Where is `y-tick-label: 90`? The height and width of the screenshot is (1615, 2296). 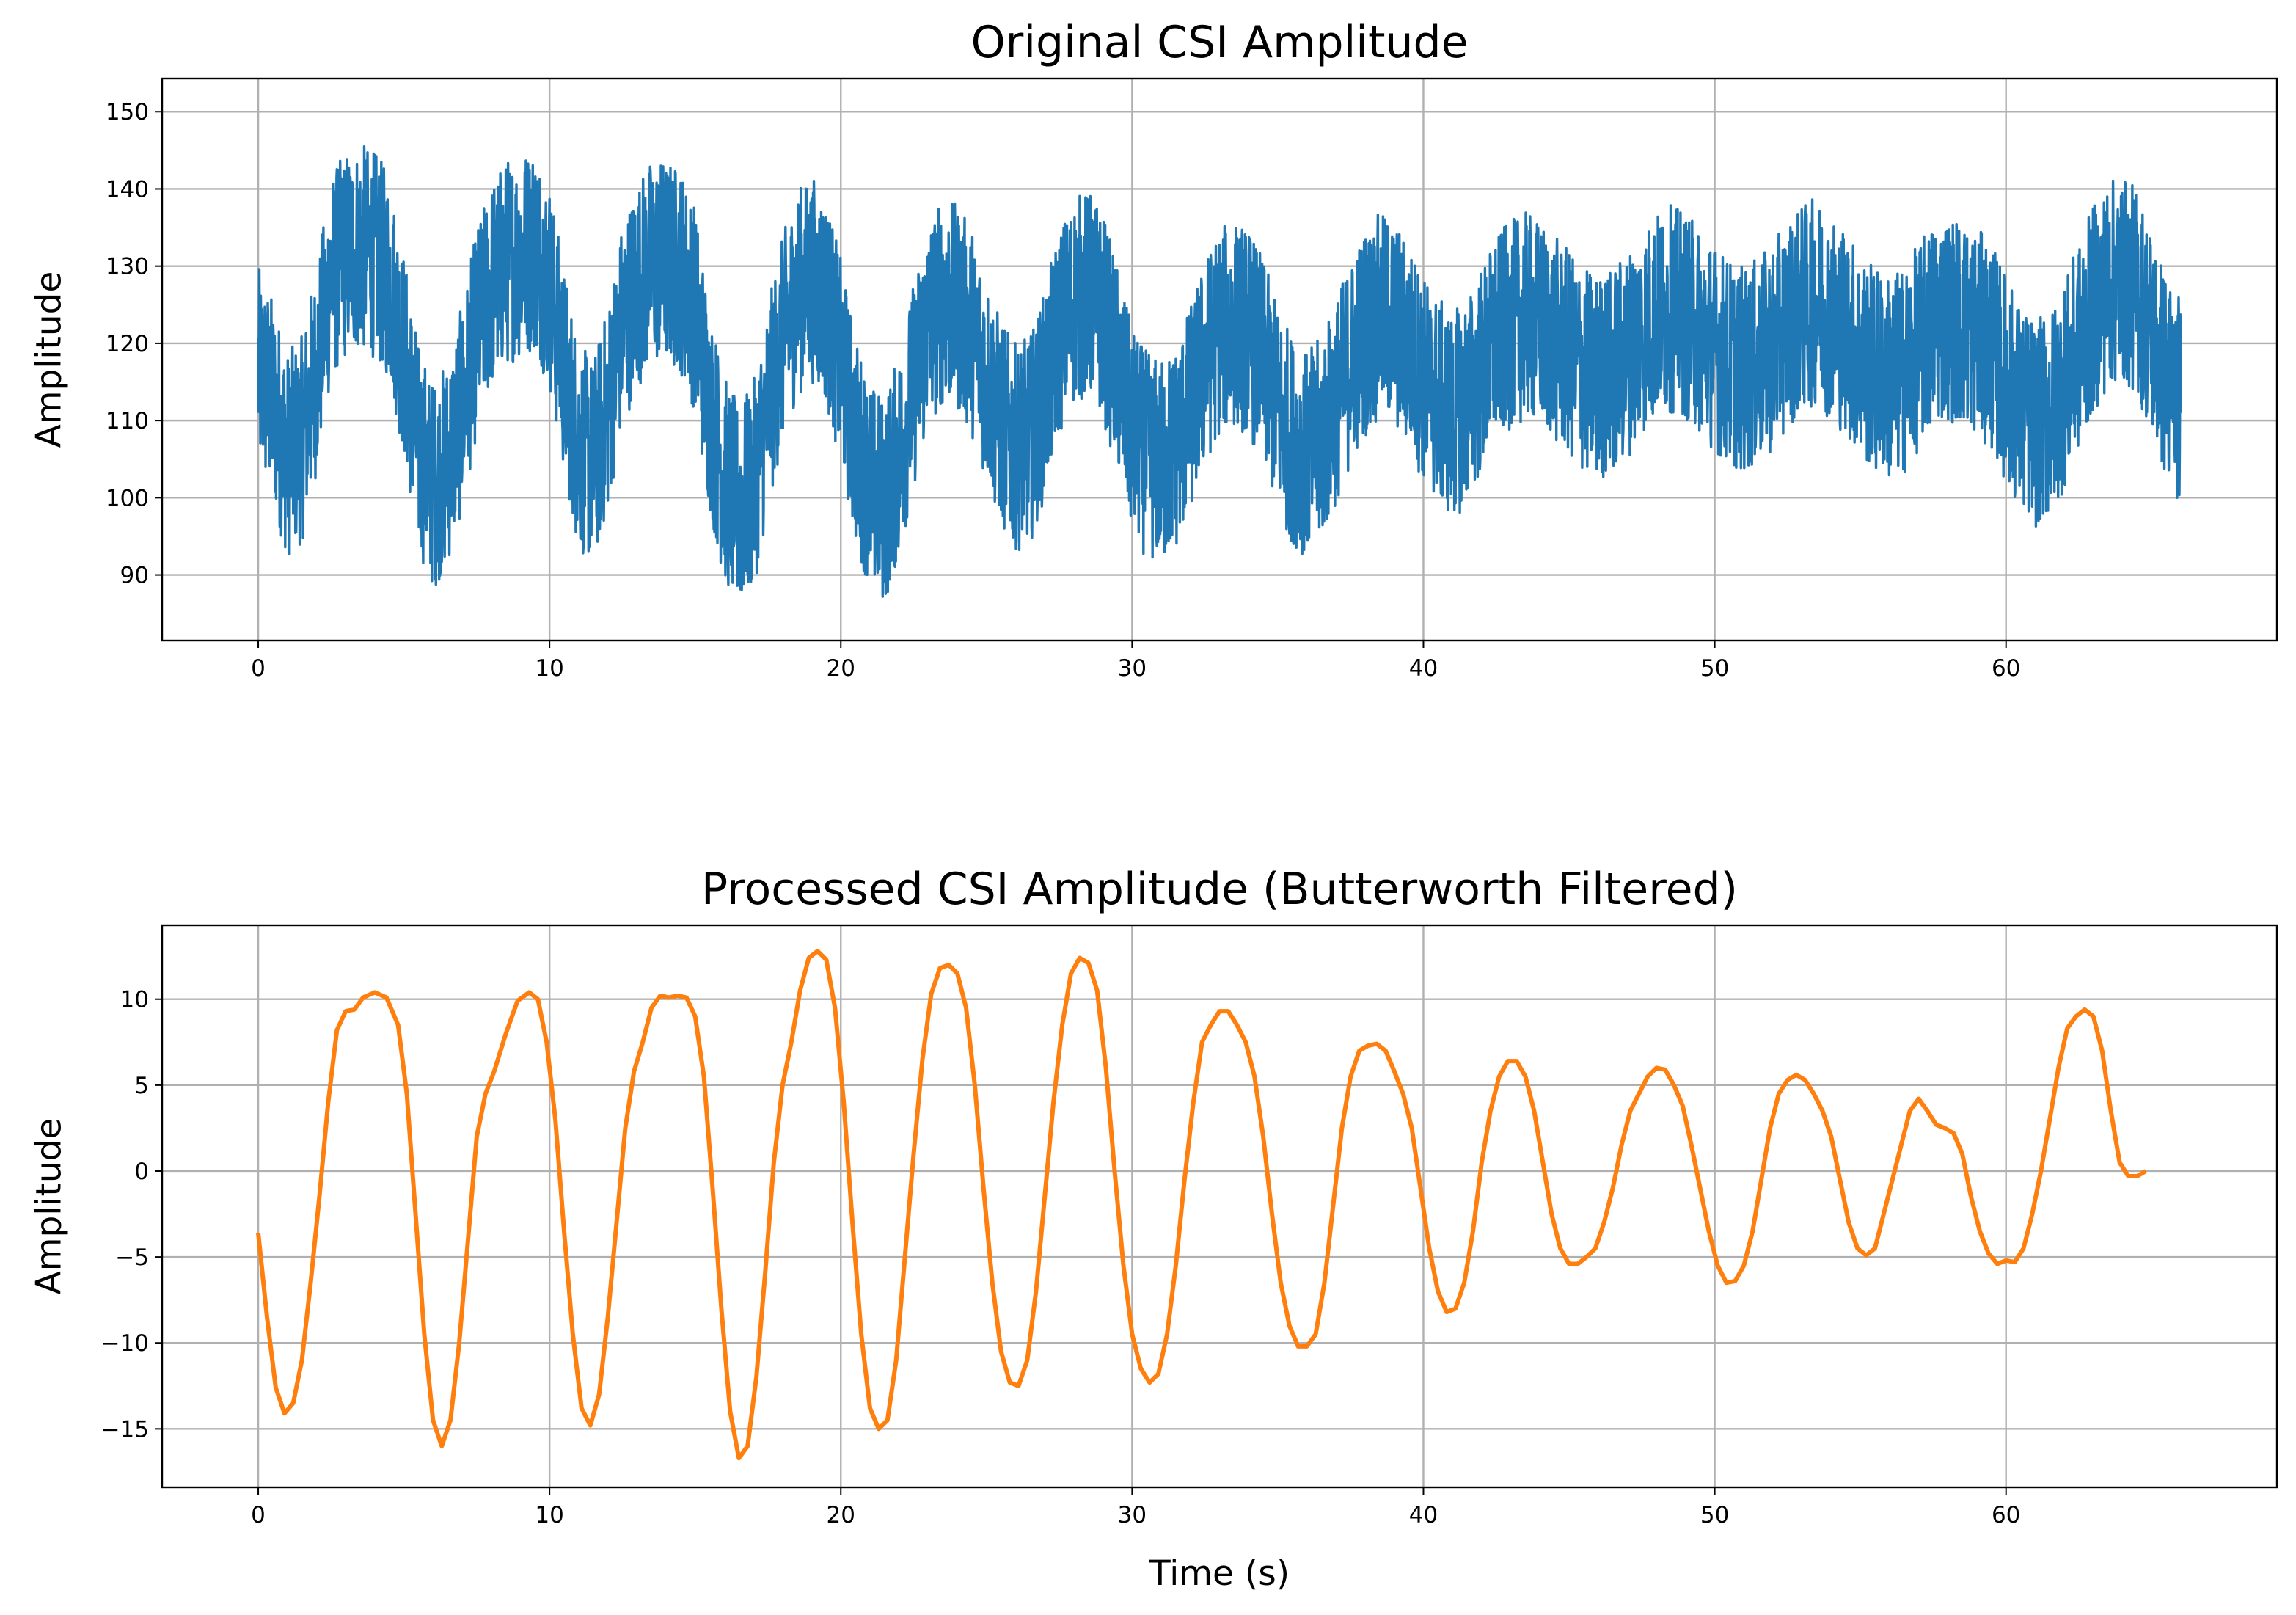 y-tick-label: 90 is located at coordinates (134, 576).